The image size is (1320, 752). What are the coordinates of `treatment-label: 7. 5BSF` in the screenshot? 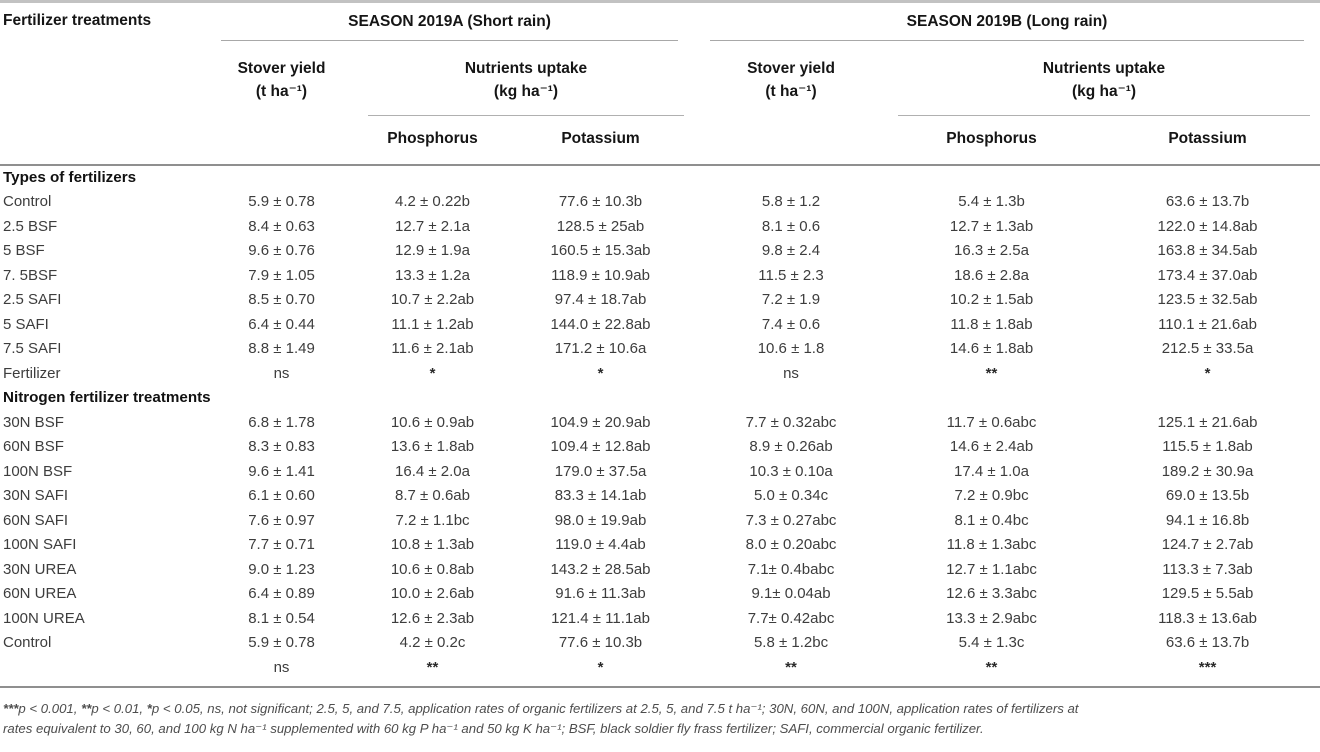 It's located at (30, 275).